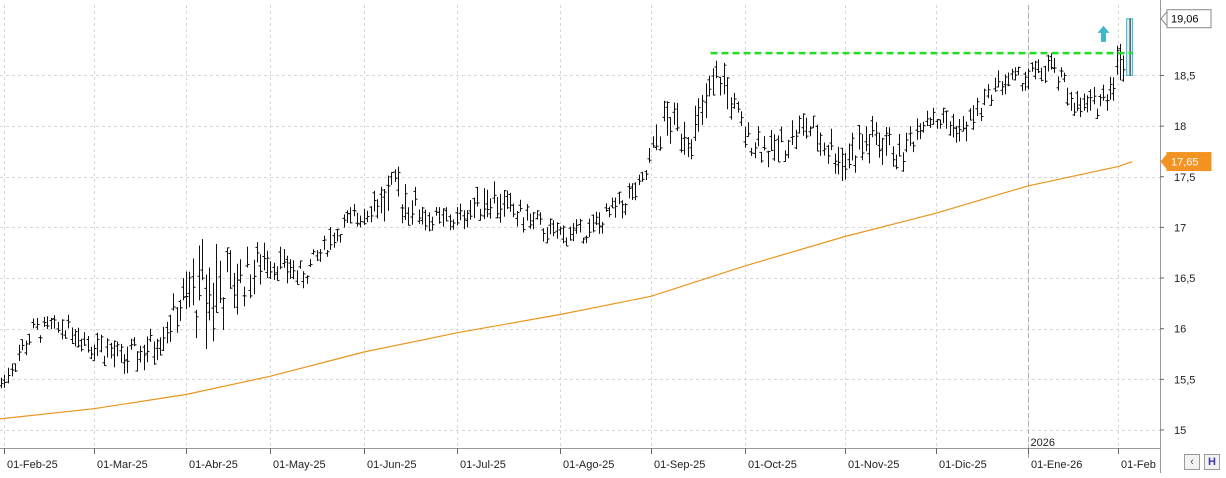 Image resolution: width=1226 pixels, height=478 pixels. I want to click on h-icon: H, so click(1212, 462).